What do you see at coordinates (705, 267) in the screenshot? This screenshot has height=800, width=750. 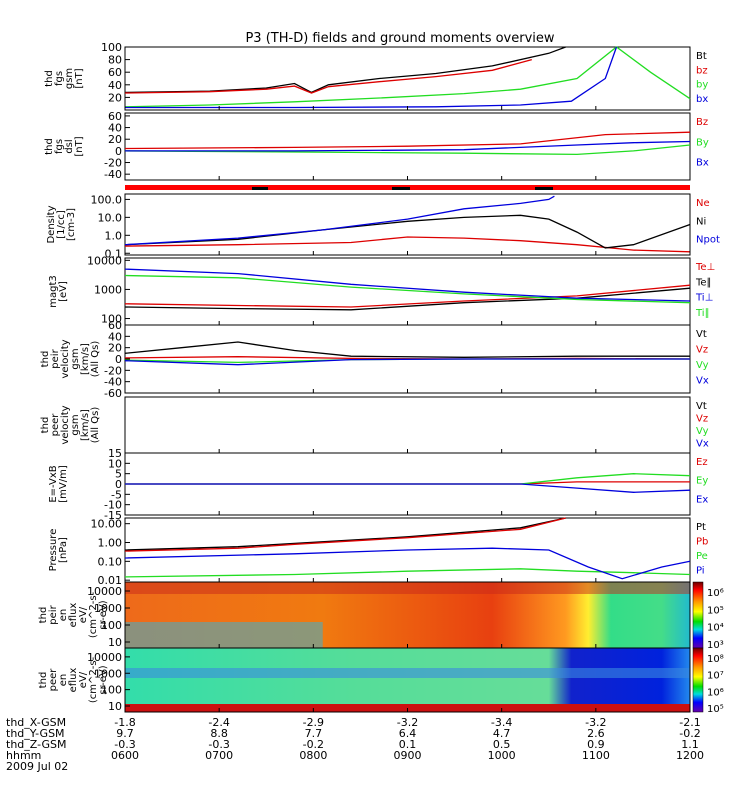 I see `legend-label: Te⊥` at bounding box center [705, 267].